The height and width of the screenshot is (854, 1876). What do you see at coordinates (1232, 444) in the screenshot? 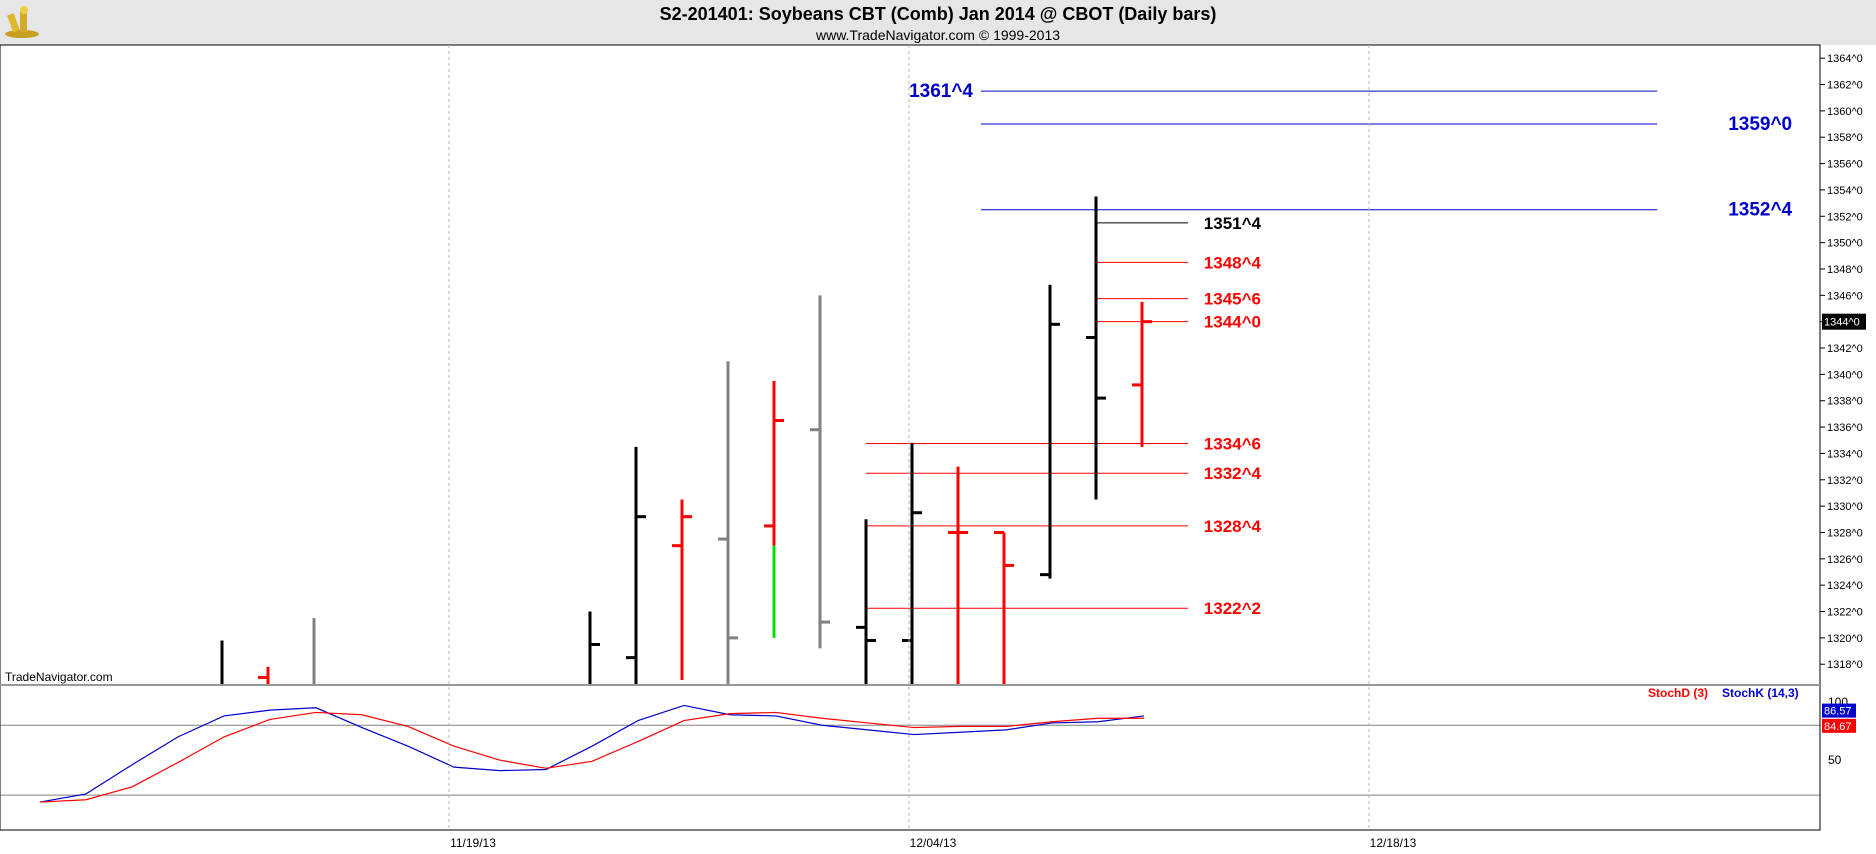
I see `level-label: 1334^6` at bounding box center [1232, 444].